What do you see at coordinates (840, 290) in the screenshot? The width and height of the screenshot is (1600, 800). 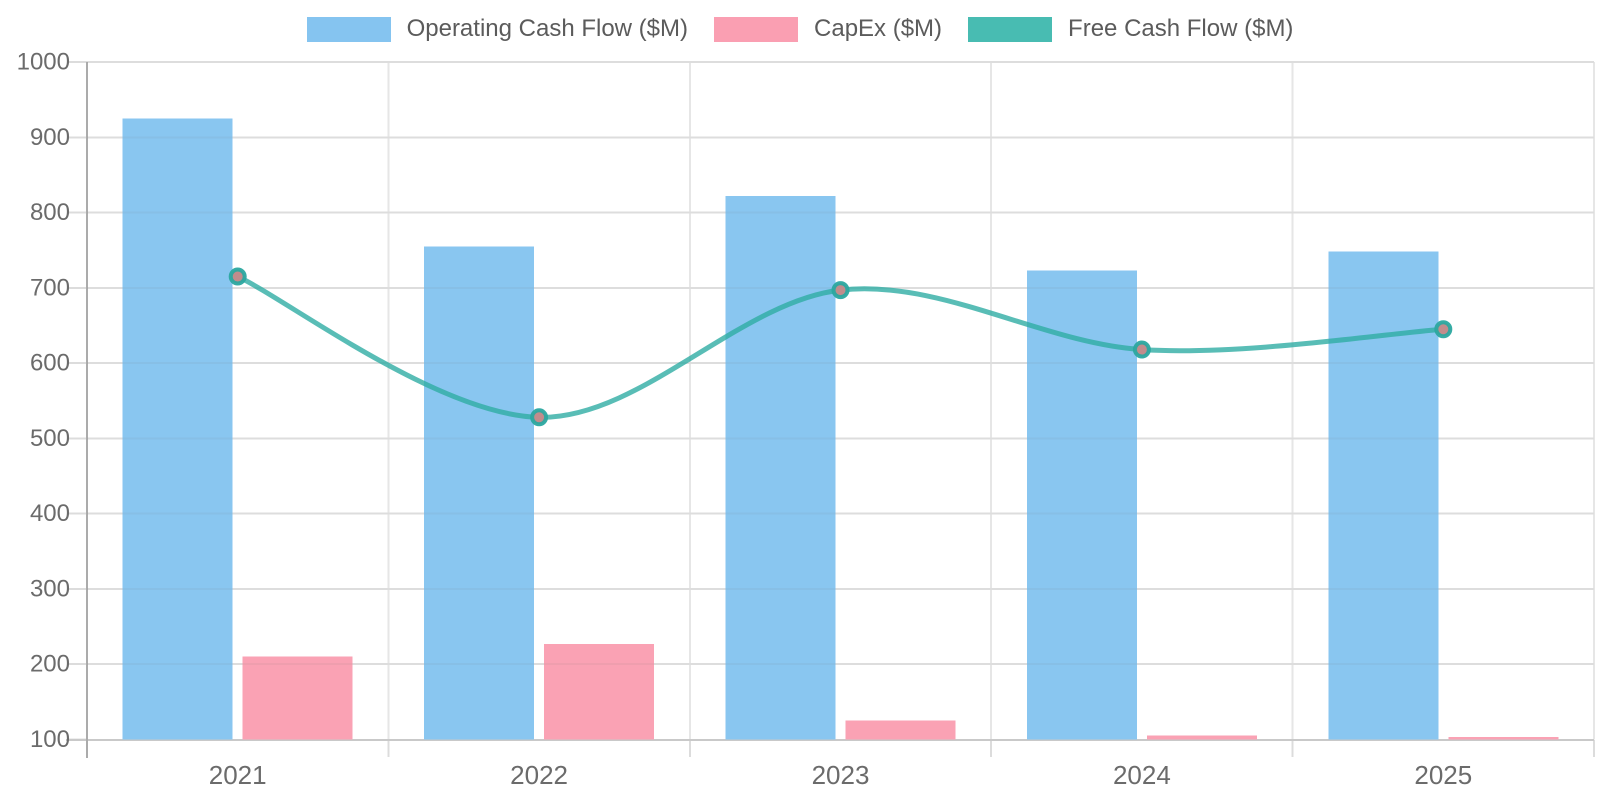 I see `marker-free-cash-flow-m-2023` at bounding box center [840, 290].